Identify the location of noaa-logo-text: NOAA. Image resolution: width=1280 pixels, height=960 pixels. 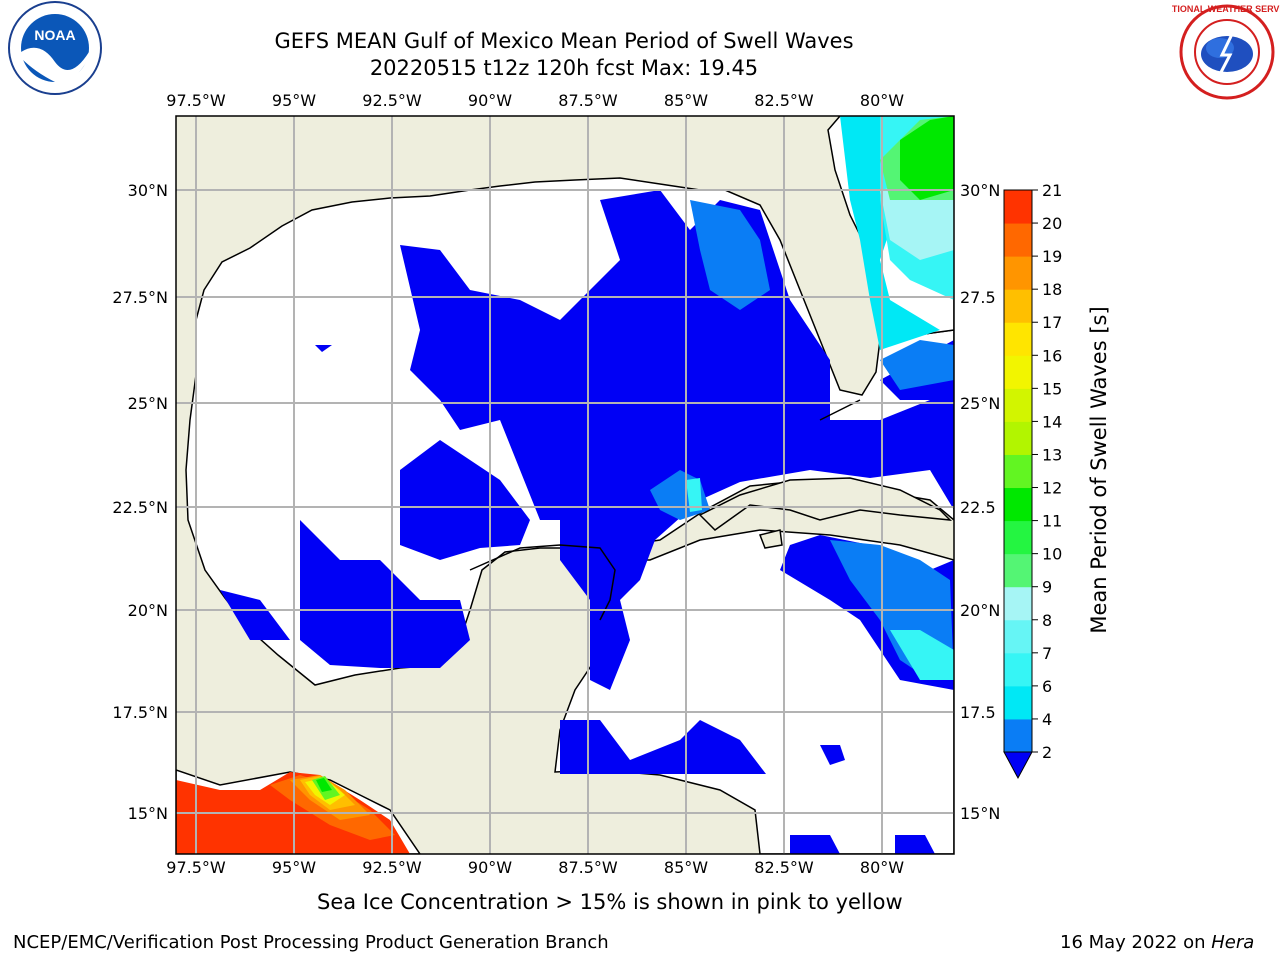
(54, 35).